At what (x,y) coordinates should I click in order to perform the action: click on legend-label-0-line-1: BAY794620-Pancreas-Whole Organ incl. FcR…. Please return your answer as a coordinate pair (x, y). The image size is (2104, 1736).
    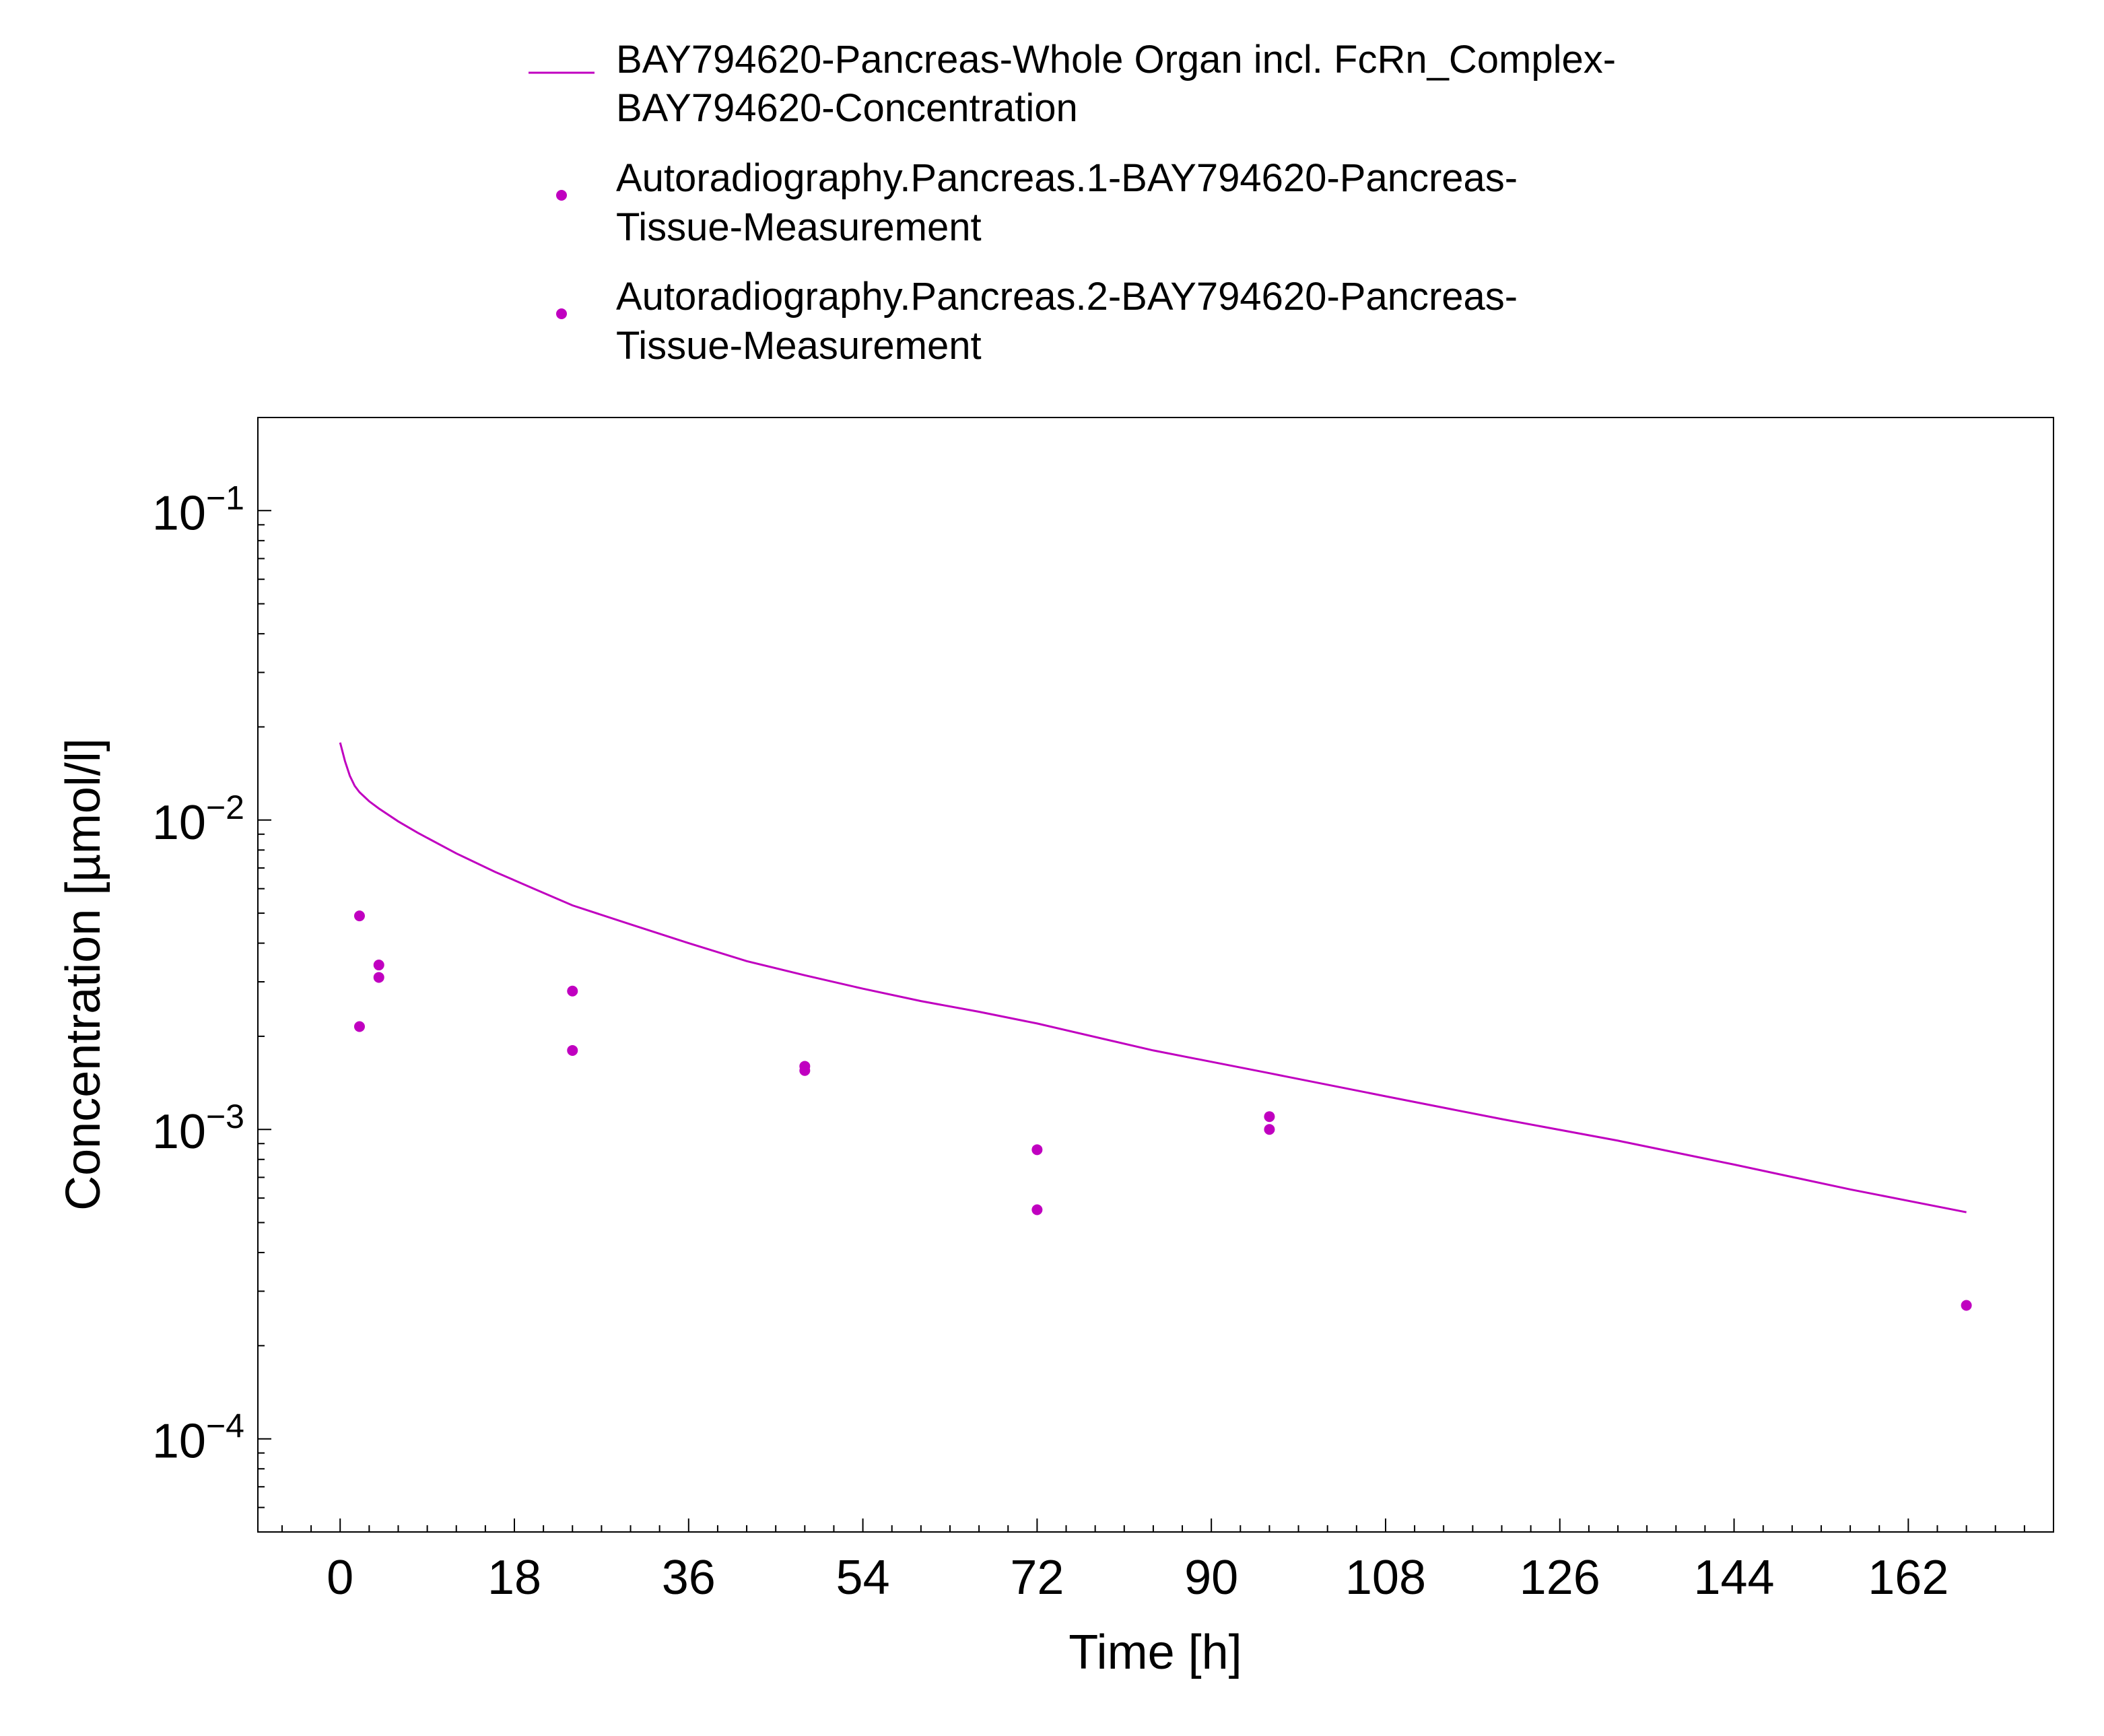
    Looking at the image, I should click on (1116, 59).